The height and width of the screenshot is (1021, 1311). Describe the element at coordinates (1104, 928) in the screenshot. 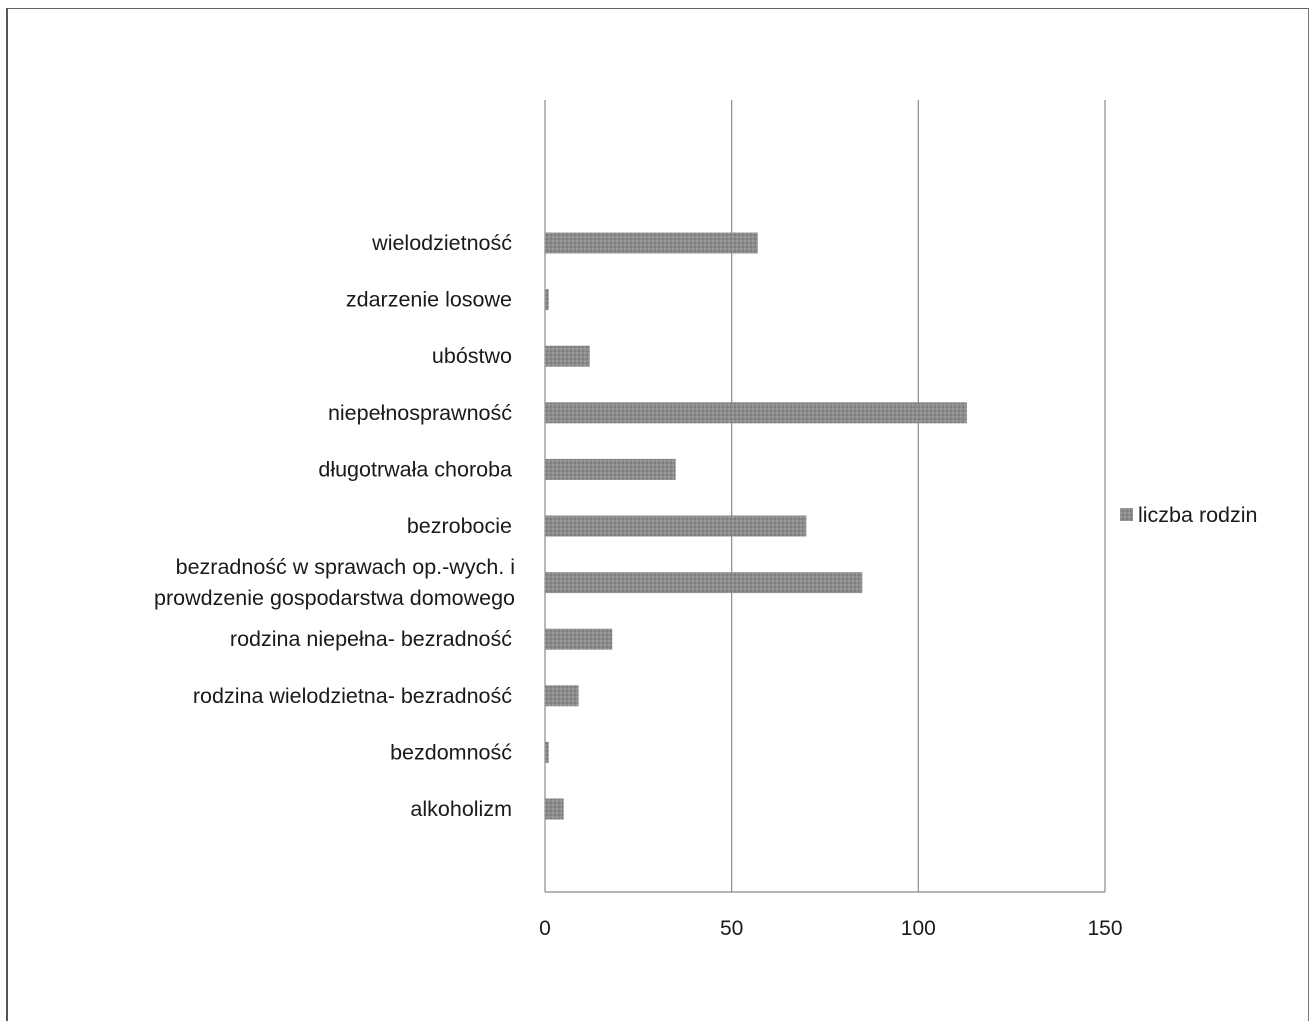

I see `x-tick-label: 150` at that location.